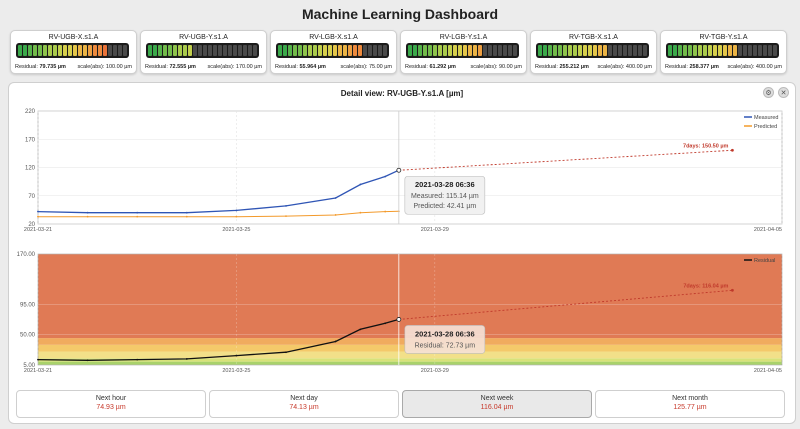 The image size is (800, 429). What do you see at coordinates (442, 67) in the screenshot?
I see `residual-value: 61.292 µm` at bounding box center [442, 67].